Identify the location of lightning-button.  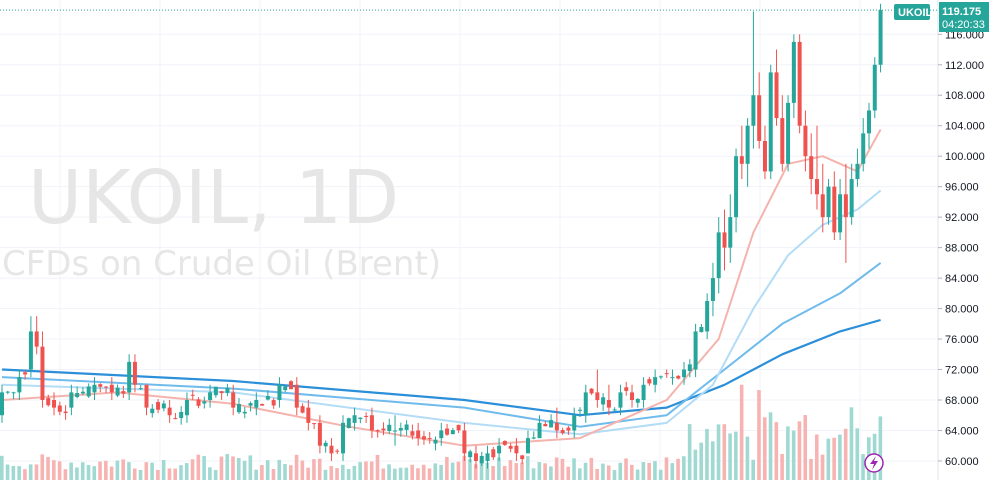
(874, 463).